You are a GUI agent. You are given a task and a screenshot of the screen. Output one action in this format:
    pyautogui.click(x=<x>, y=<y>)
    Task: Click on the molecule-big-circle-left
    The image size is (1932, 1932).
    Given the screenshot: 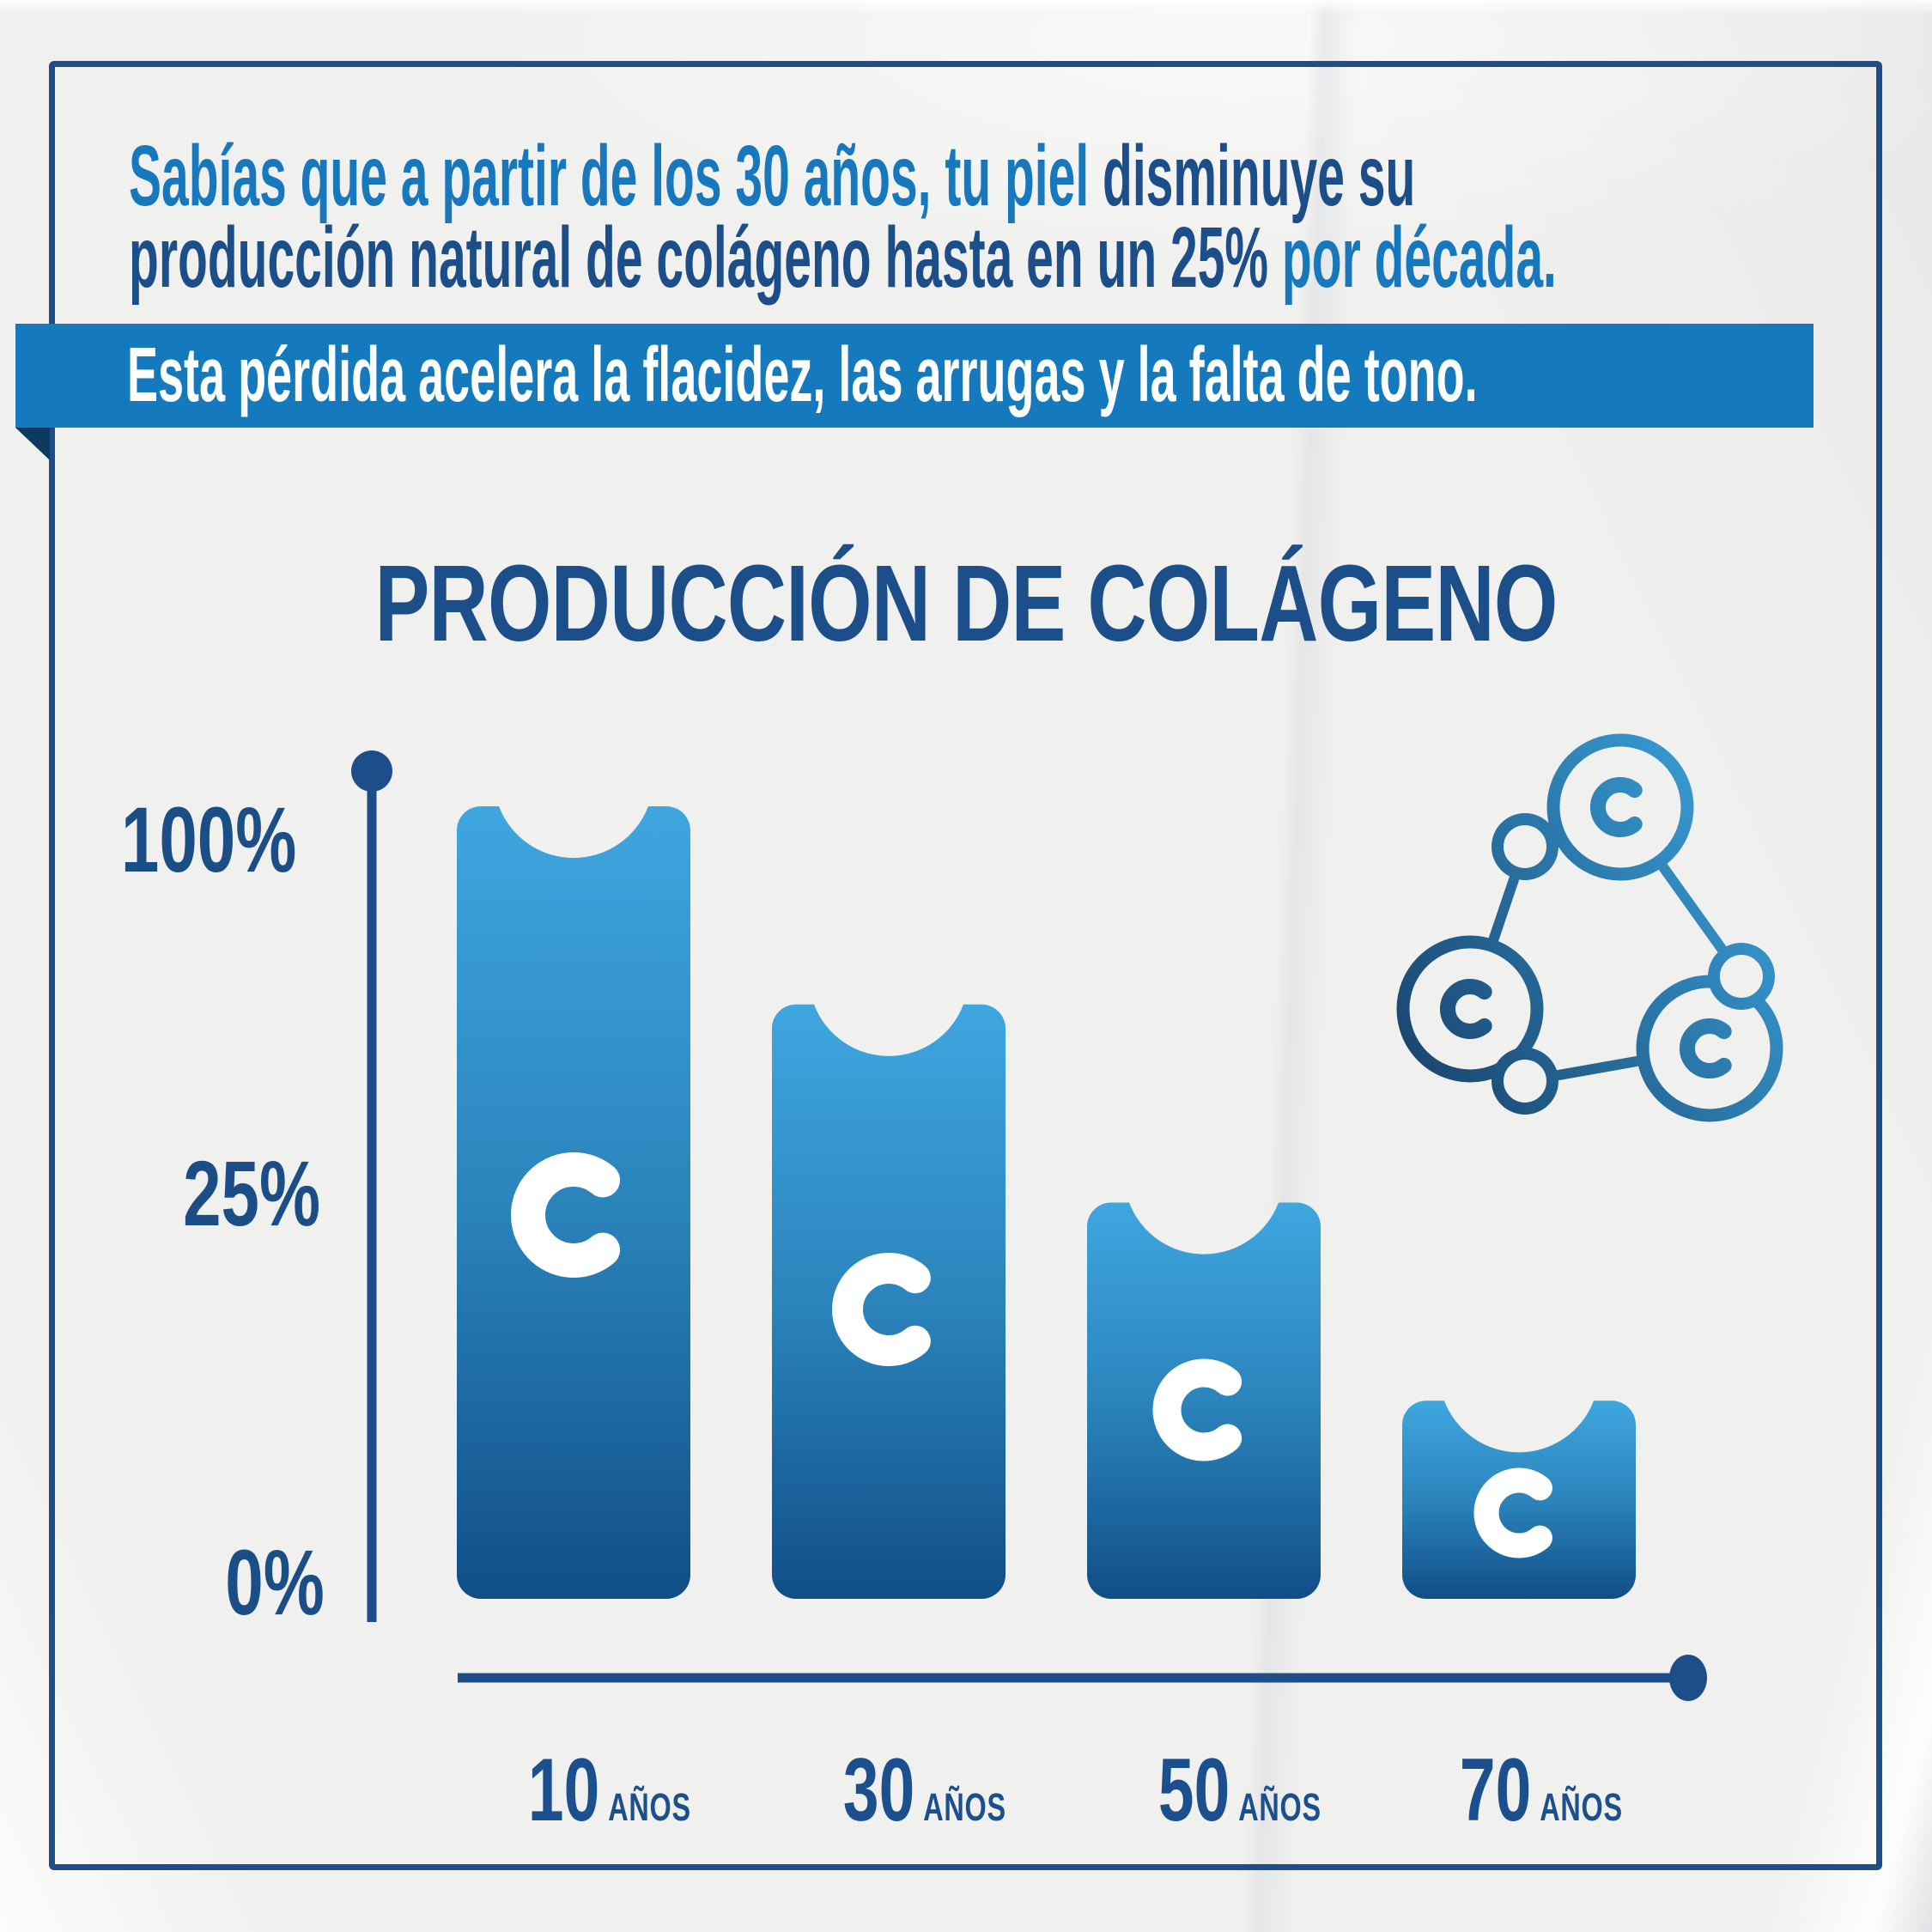 What is the action you would take?
    pyautogui.click(x=1470, y=1009)
    